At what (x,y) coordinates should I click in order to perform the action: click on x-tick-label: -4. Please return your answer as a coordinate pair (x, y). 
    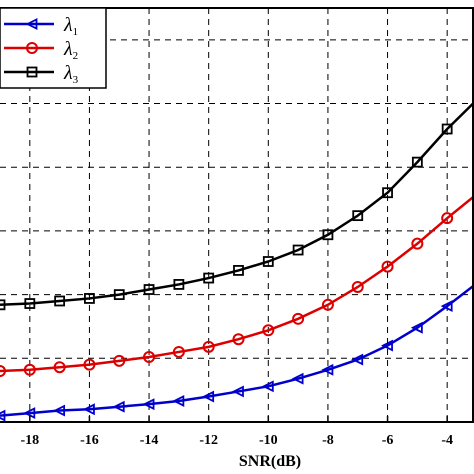
    Looking at the image, I should click on (447, 440).